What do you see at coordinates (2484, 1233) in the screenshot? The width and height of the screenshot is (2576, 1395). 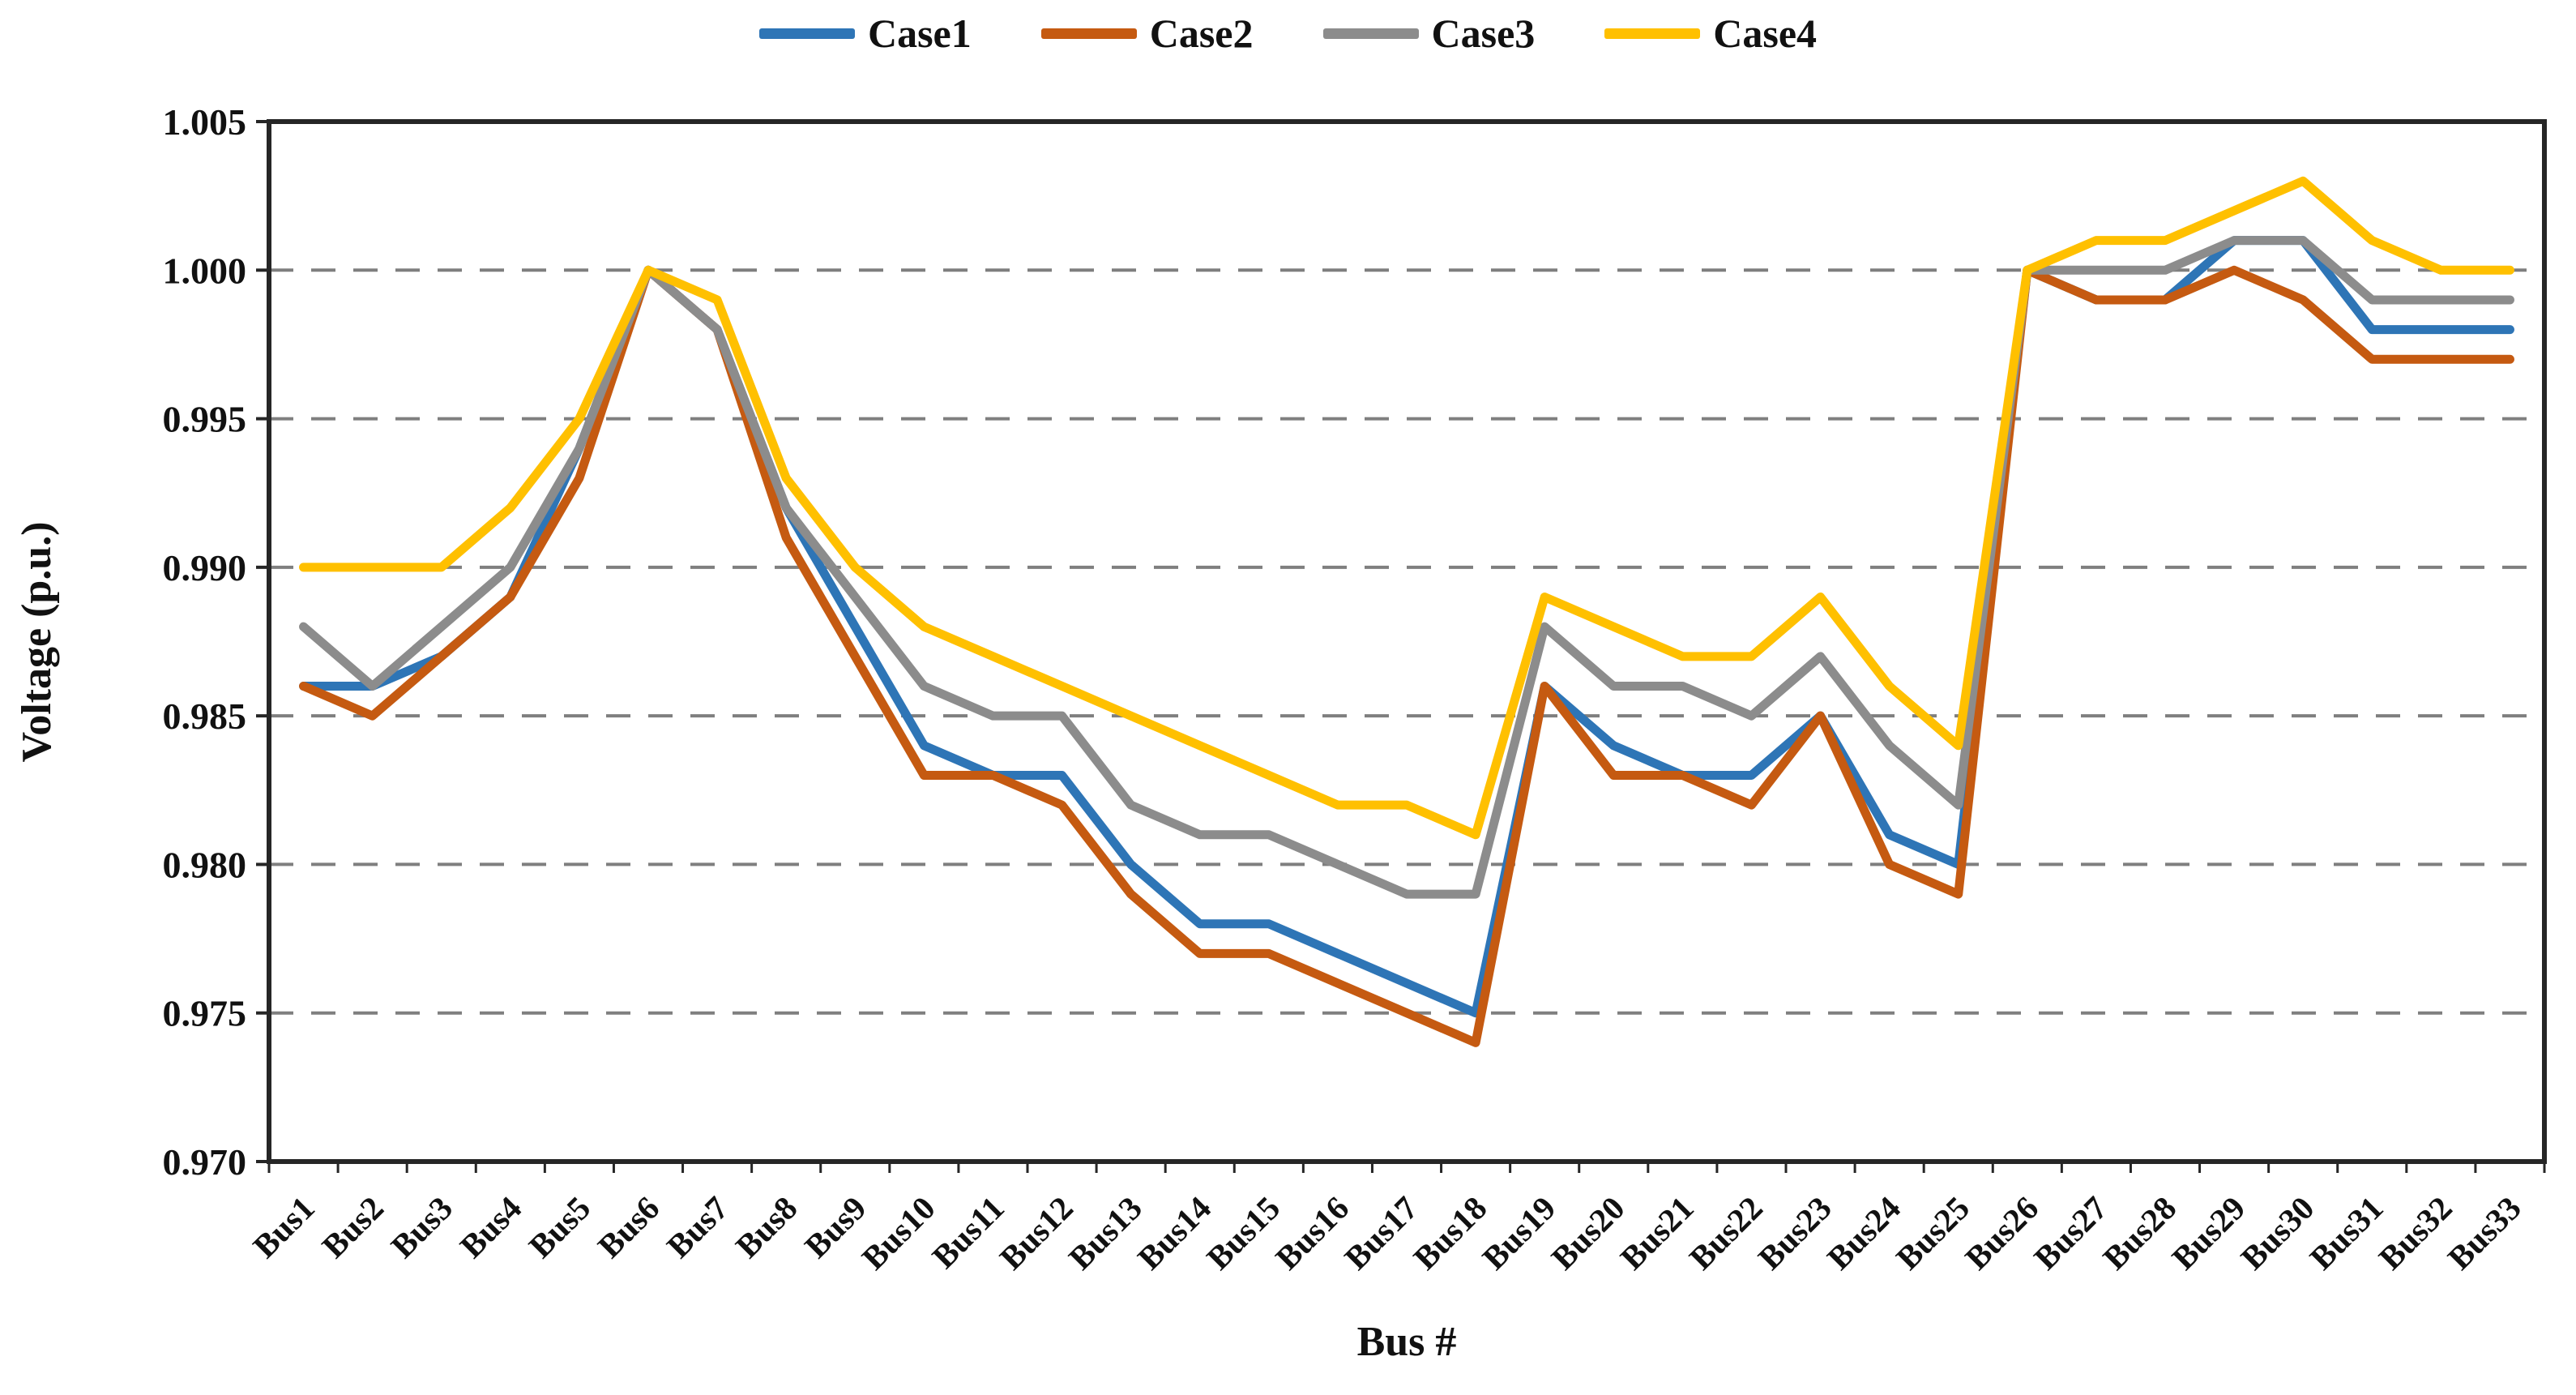 I see `x-tick-label: Bus33` at bounding box center [2484, 1233].